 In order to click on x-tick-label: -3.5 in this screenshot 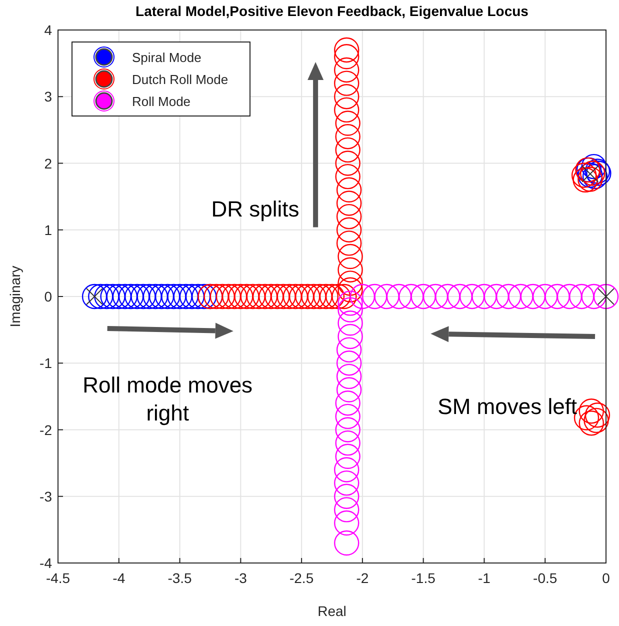, I will do `click(180, 578)`.